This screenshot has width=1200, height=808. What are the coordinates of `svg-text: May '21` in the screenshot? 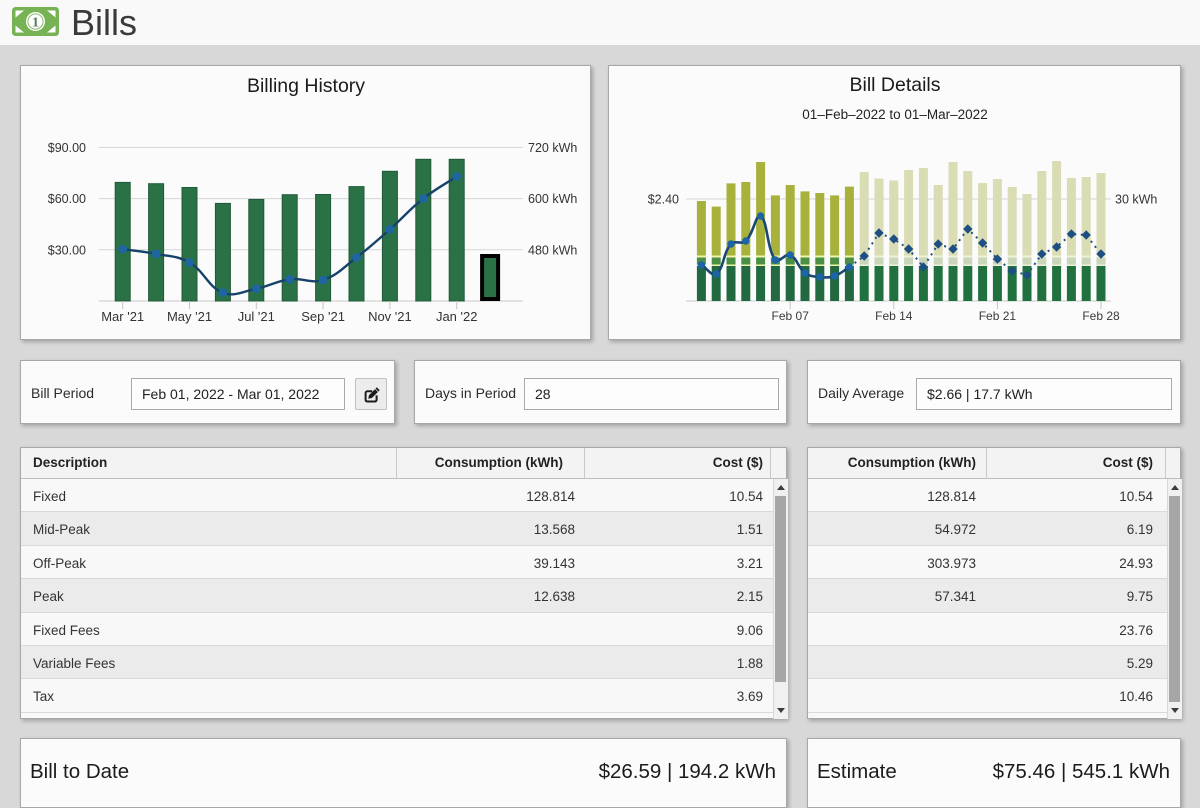 It's located at (189, 316).